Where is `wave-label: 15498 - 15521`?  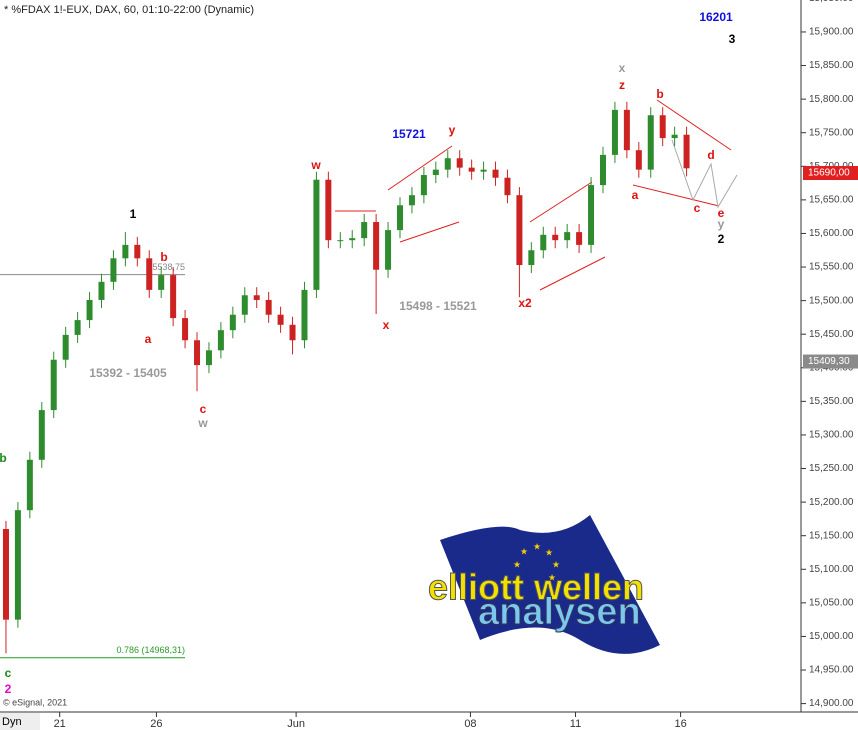 wave-label: 15498 - 15521 is located at coordinates (438, 306).